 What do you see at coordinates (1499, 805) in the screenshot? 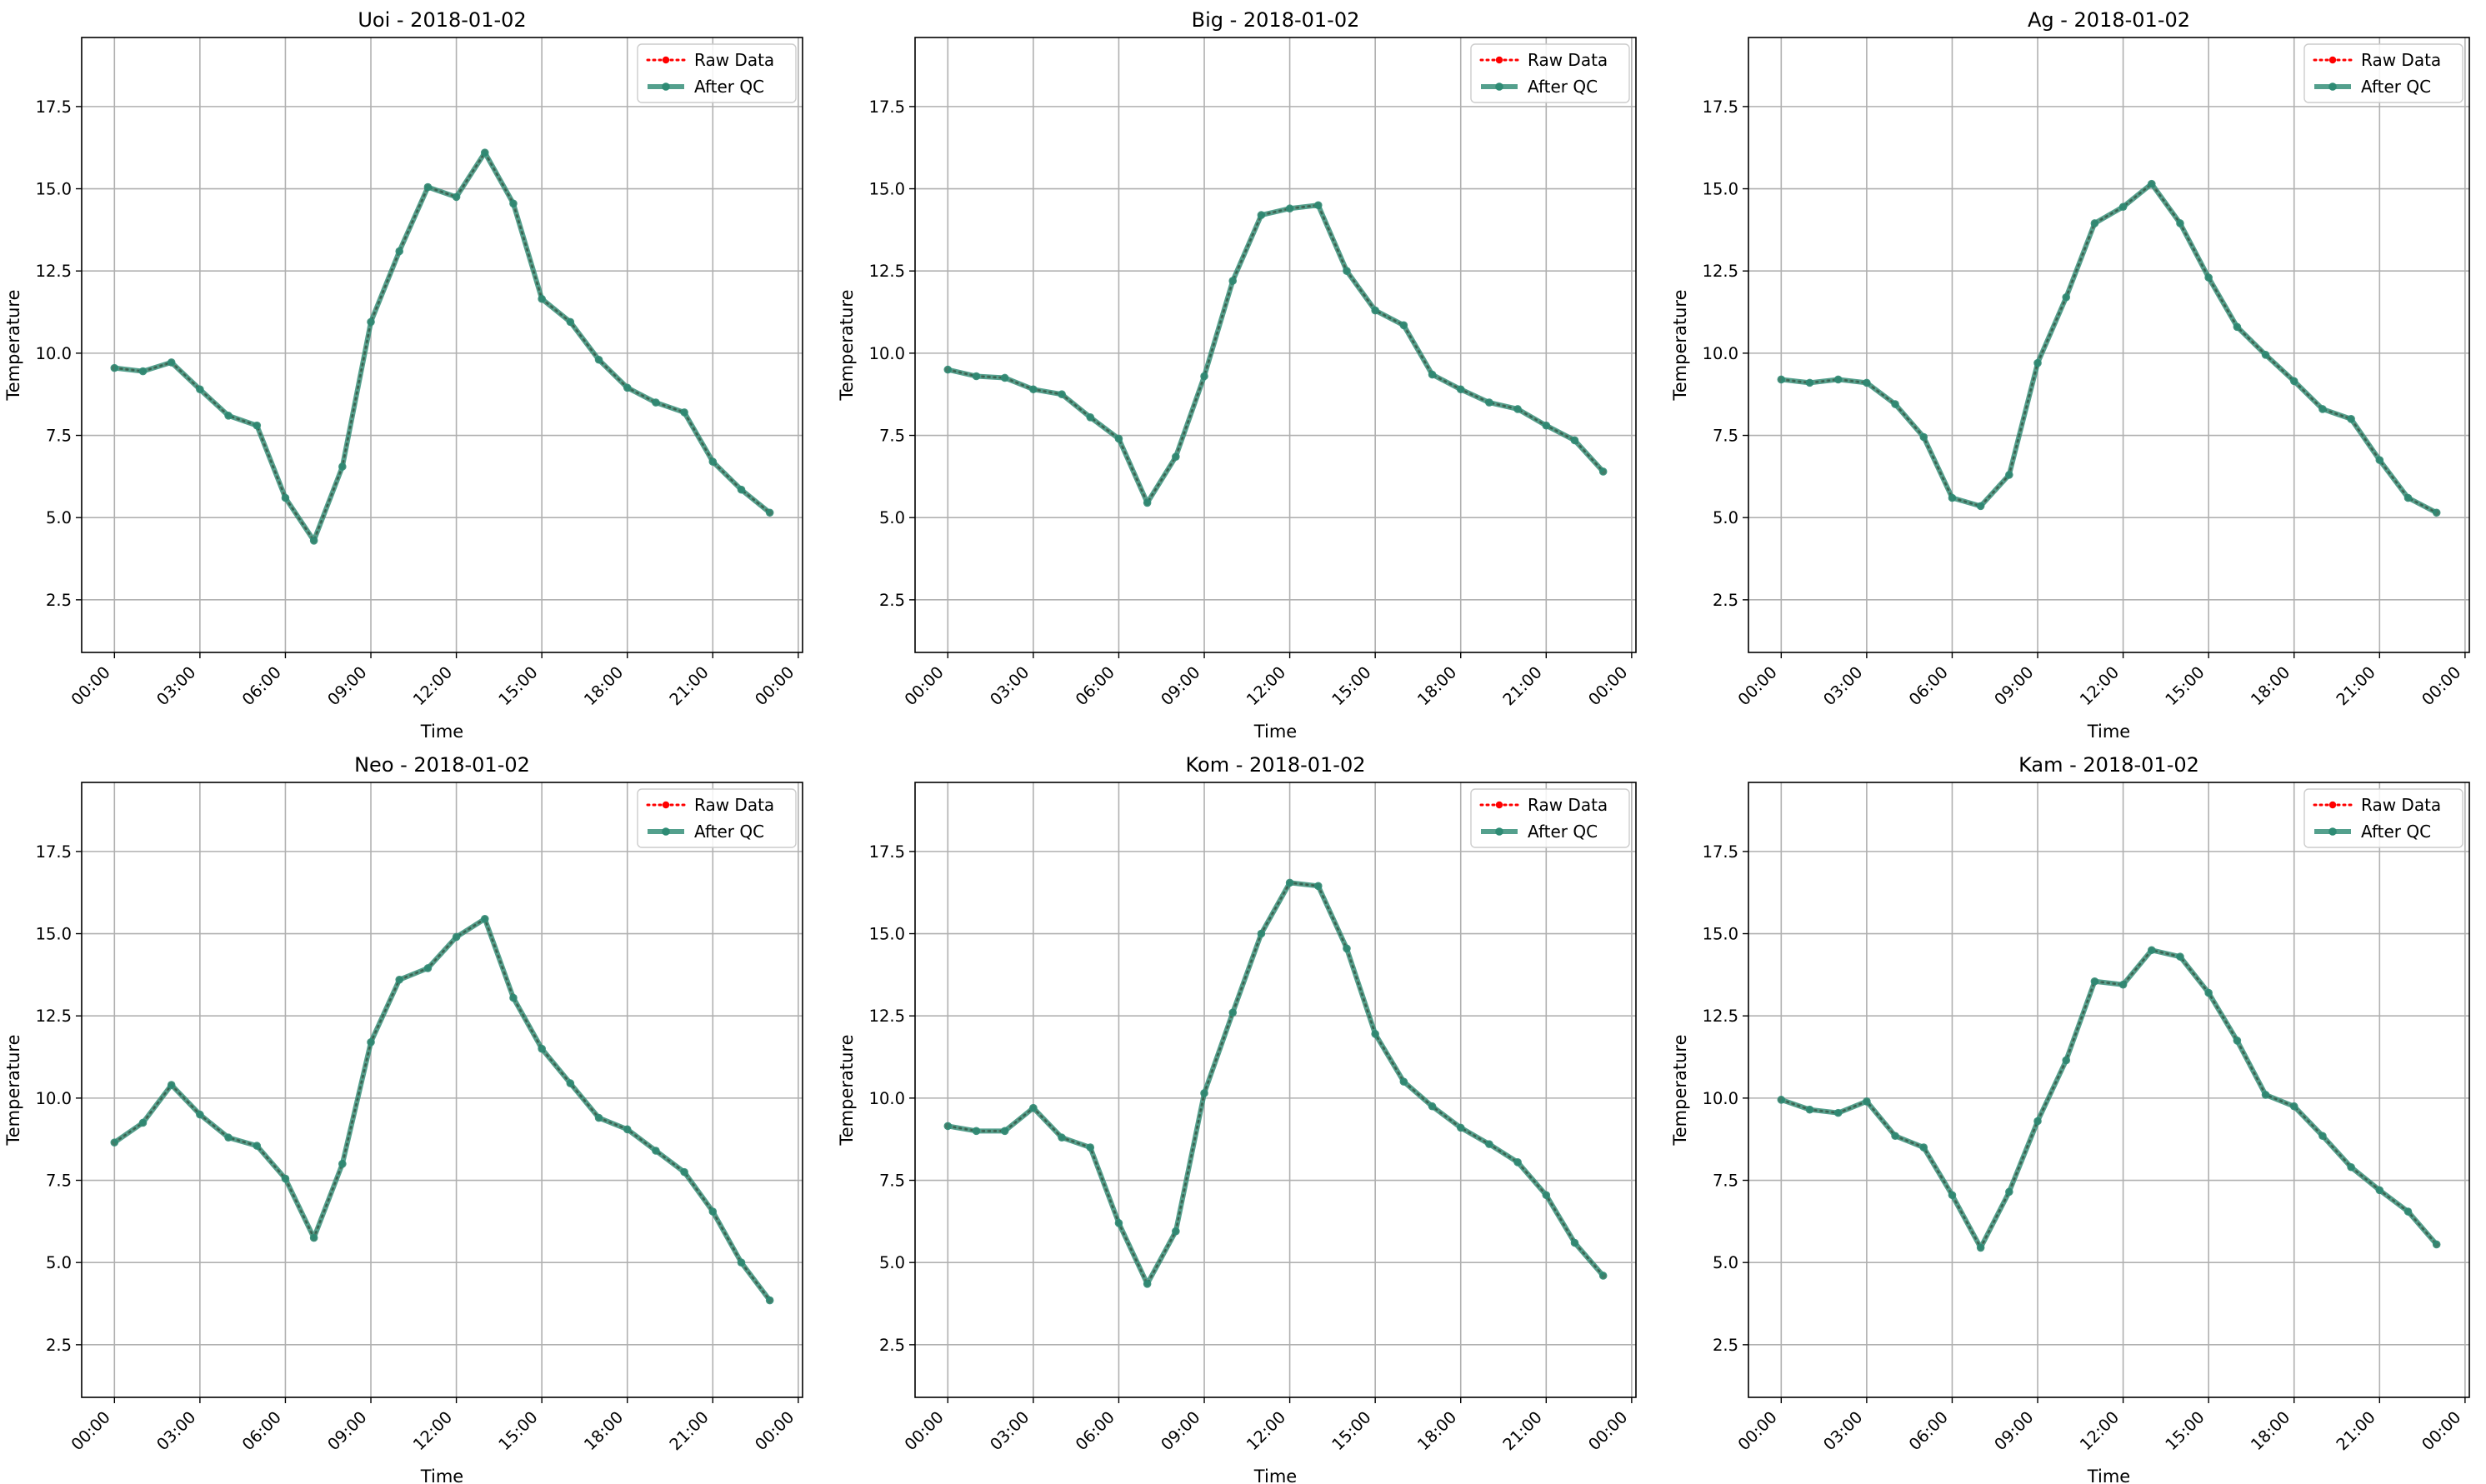
I see `legend-raw-marker` at bounding box center [1499, 805].